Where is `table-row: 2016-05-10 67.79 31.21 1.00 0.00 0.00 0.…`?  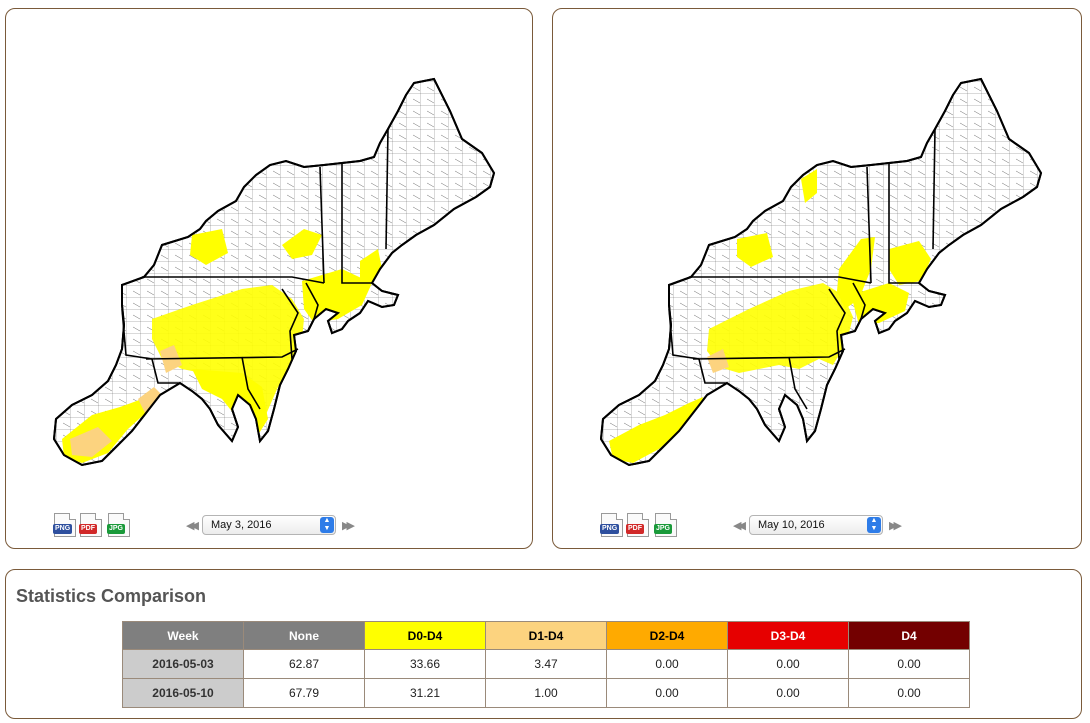
table-row: 2016-05-10 67.79 31.21 1.00 0.00 0.00 0.… is located at coordinates (546, 693).